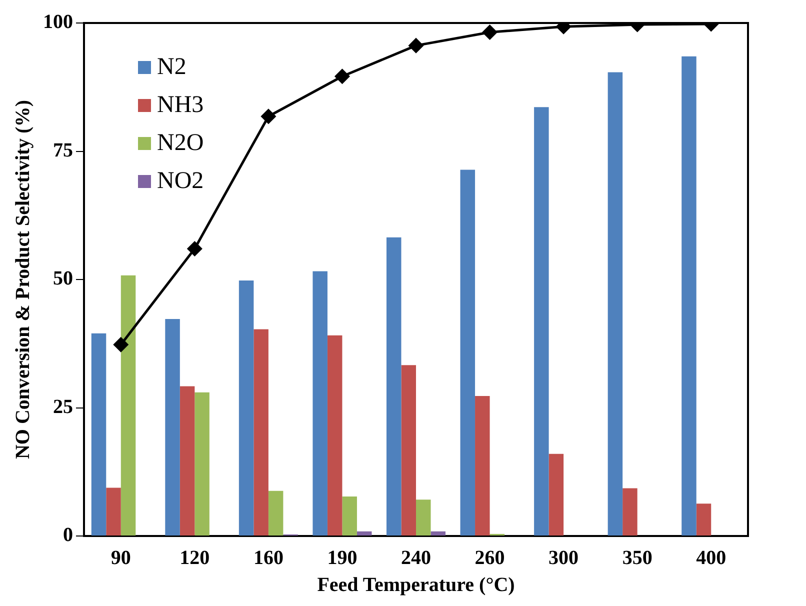 The image size is (806, 606). I want to click on y-tick-label: 50, so click(63, 279).